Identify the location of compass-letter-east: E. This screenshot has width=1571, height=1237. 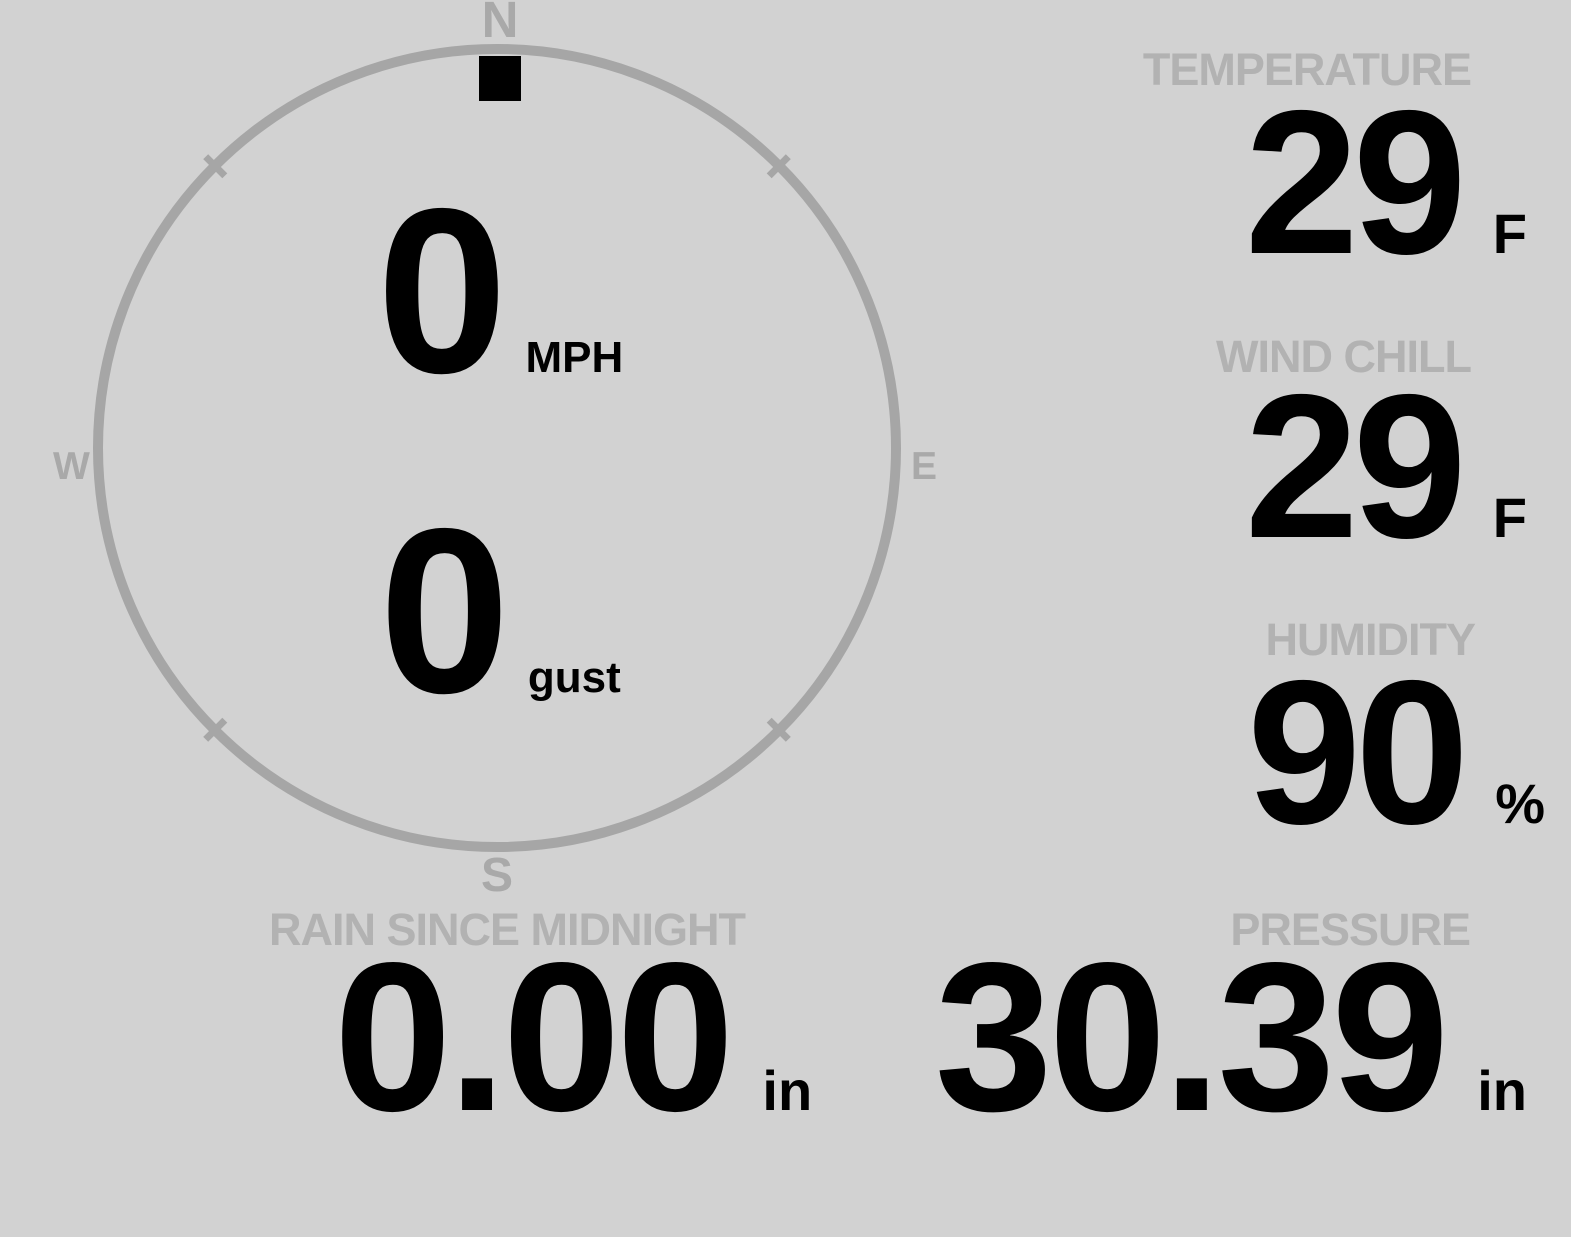
(924, 466).